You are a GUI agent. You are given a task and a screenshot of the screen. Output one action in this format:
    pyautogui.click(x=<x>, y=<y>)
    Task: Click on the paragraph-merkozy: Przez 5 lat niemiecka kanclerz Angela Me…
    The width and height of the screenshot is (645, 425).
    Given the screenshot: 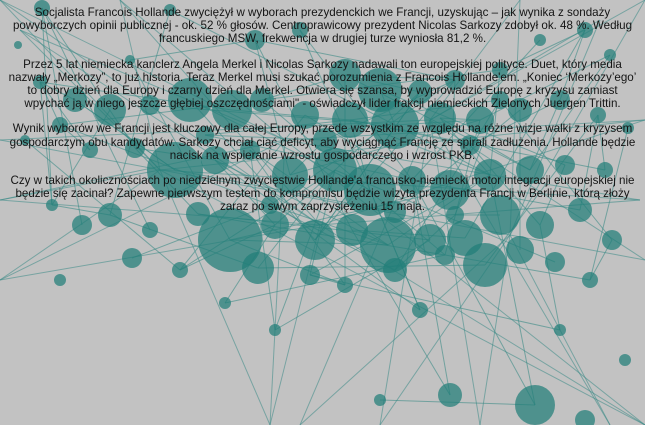 What is the action you would take?
    pyautogui.click(x=322, y=84)
    